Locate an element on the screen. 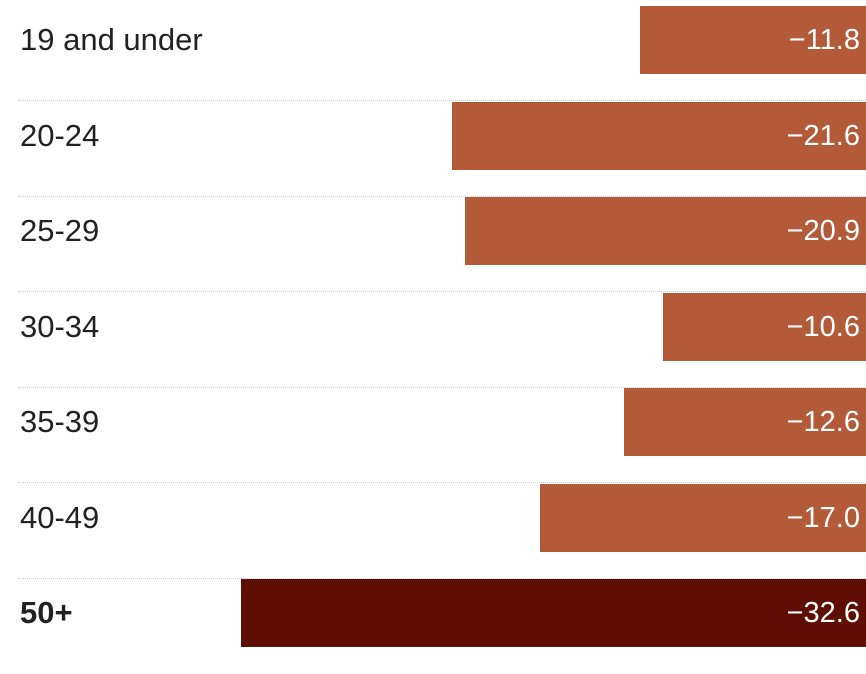  bar-row: 50+ −32.6 is located at coordinates (433, 626).